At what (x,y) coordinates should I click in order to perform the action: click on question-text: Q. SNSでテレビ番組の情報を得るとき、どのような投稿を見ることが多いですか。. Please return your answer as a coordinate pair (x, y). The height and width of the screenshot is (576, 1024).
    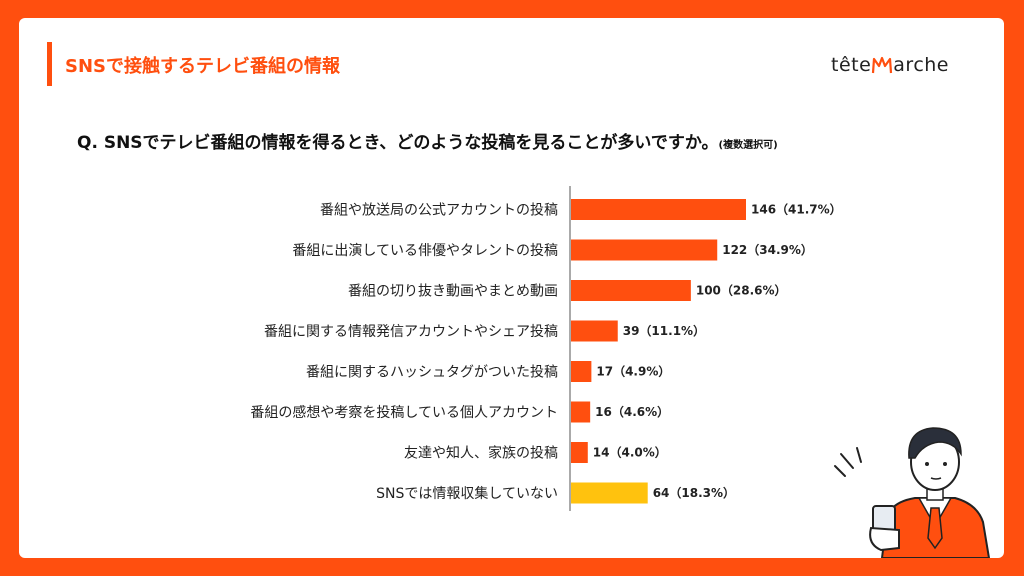
    Looking at the image, I should click on (398, 143).